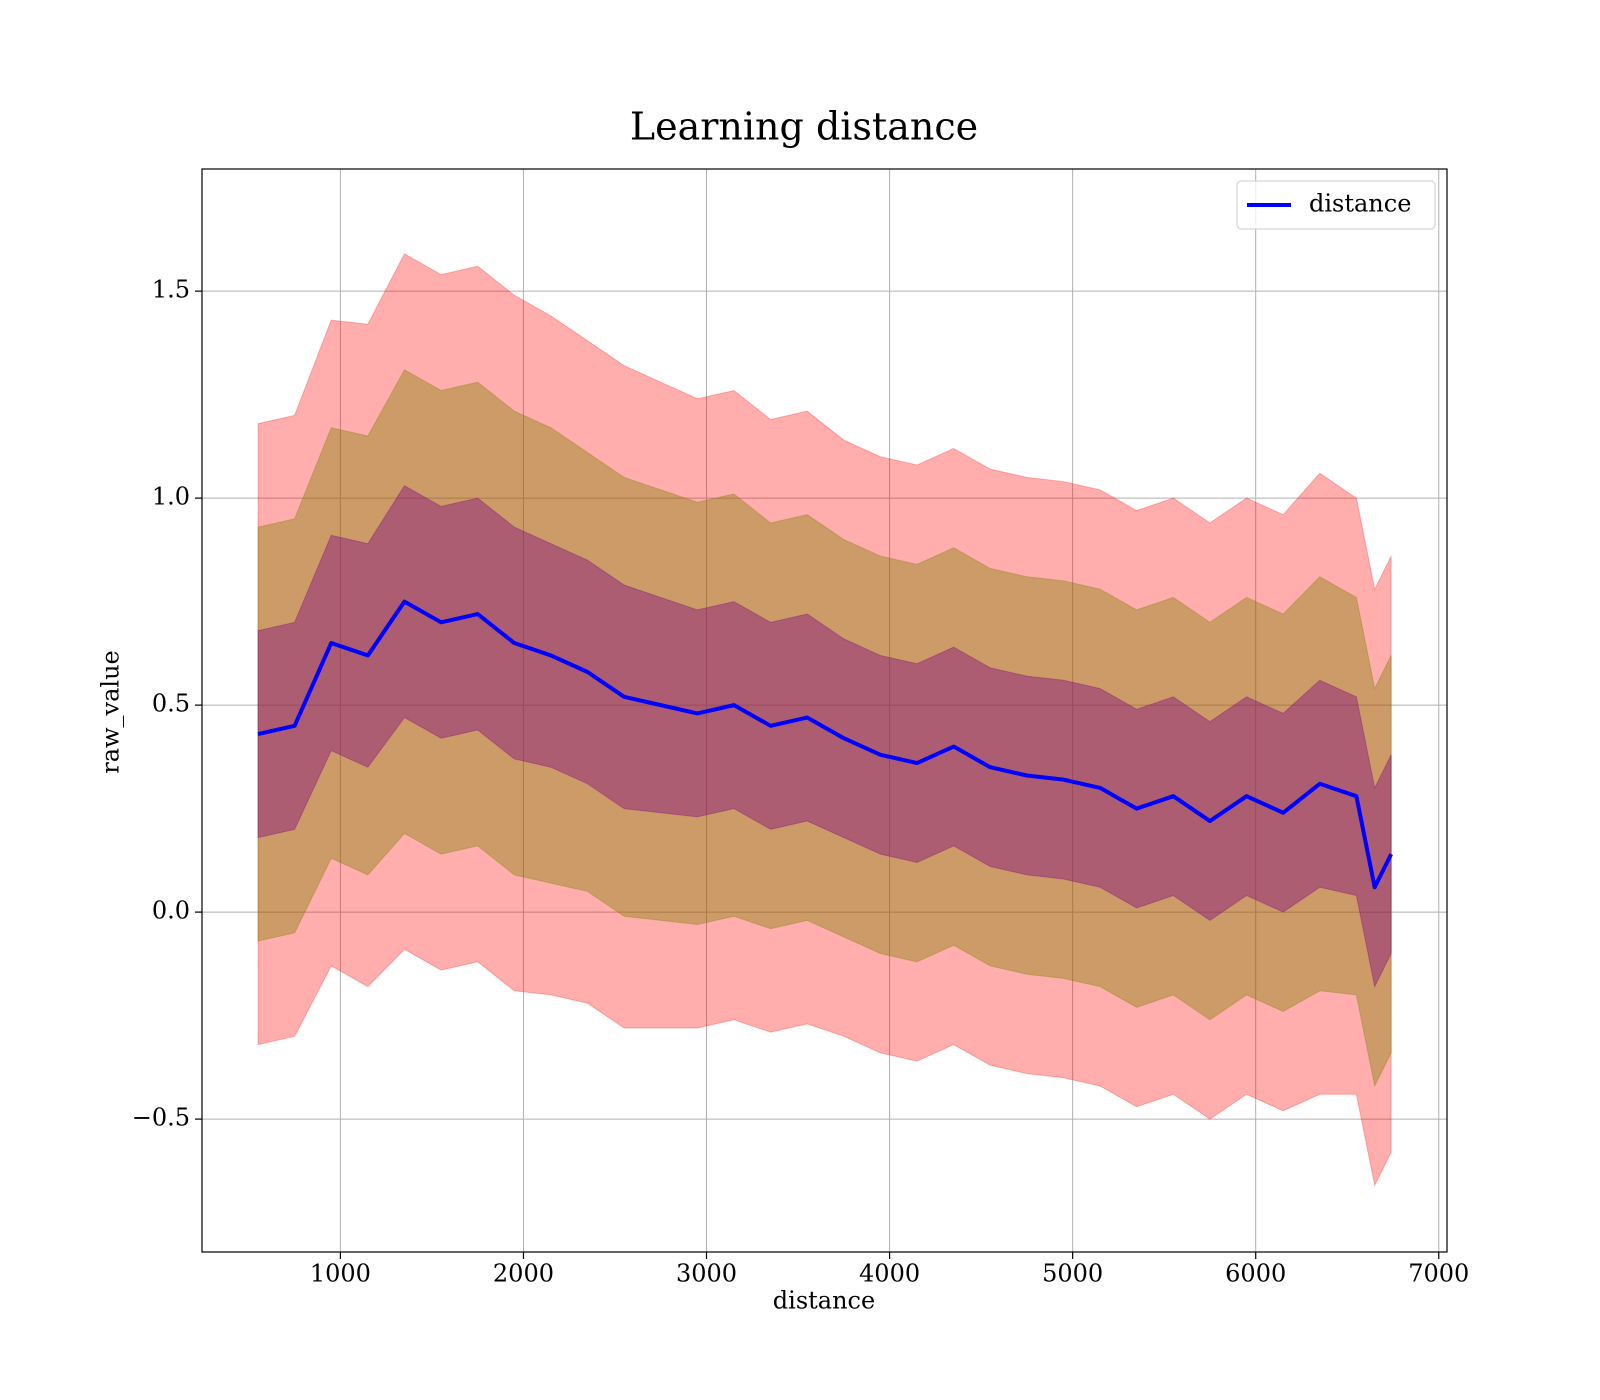  What do you see at coordinates (340, 1274) in the screenshot?
I see `x-tick-label: 1000` at bounding box center [340, 1274].